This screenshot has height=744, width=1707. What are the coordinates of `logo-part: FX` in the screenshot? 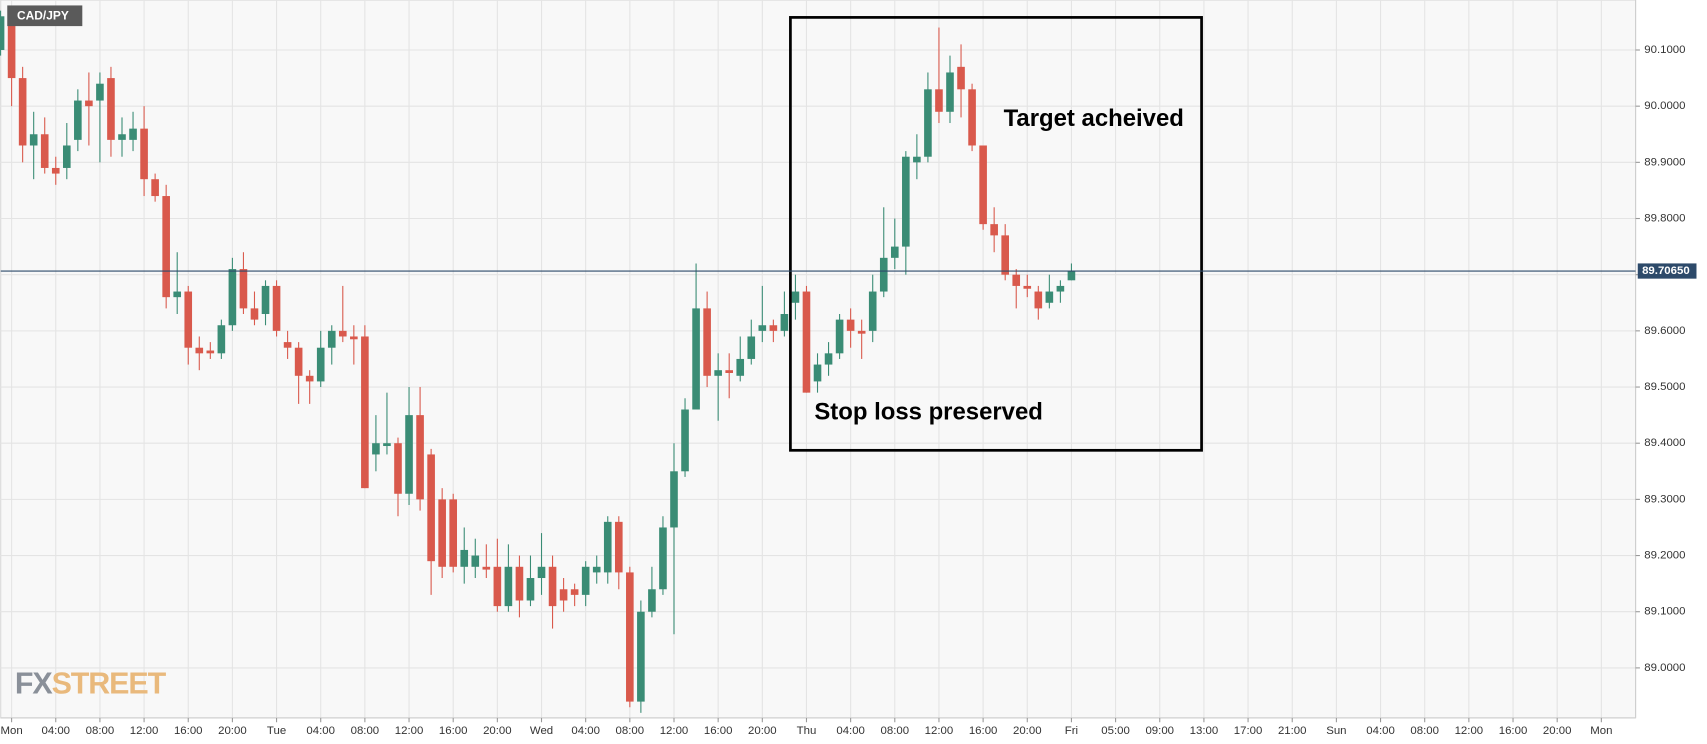 It's located at (34, 683).